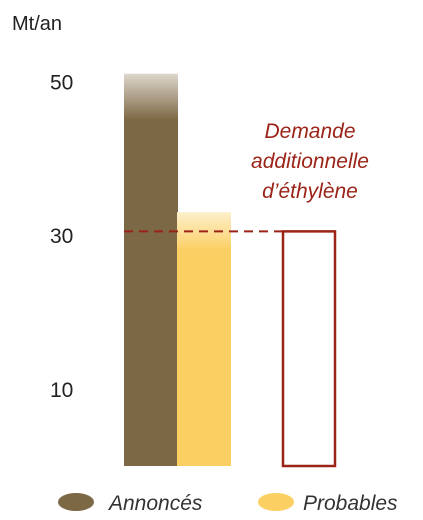 The width and height of the screenshot is (423, 520). Describe the element at coordinates (61, 82) in the screenshot. I see `y-tick-label: 50` at that location.